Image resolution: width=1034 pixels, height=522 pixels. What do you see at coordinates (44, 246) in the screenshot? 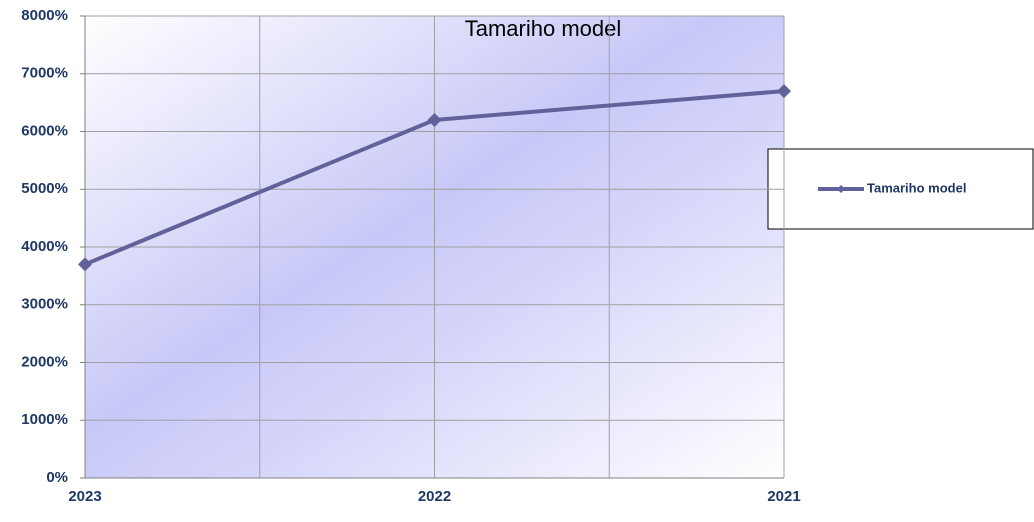
I see `y-tick-label: 4000%` at bounding box center [44, 246].